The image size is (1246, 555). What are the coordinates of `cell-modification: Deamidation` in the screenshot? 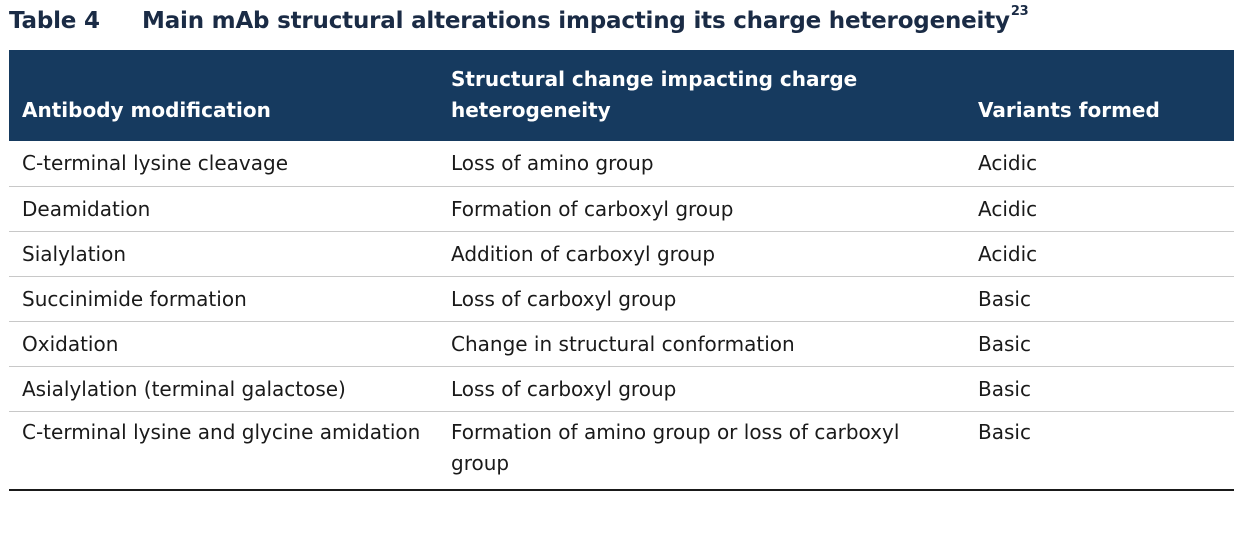 It's located at (223, 209).